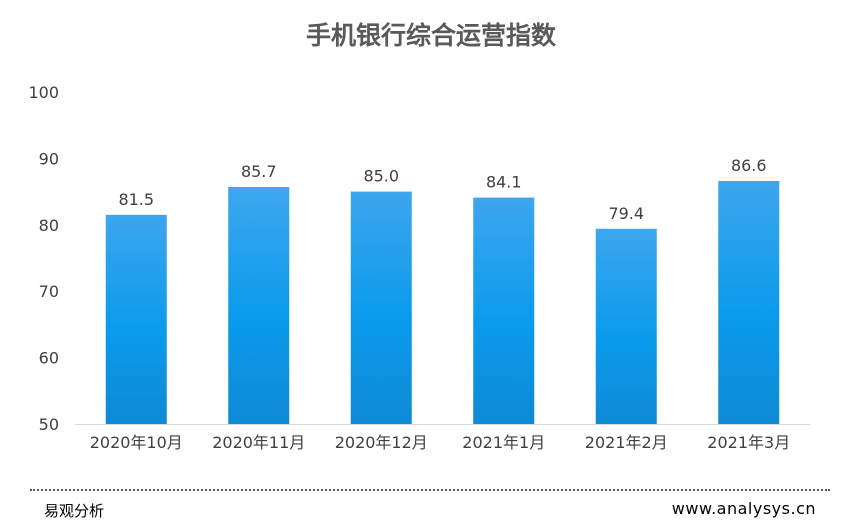  Describe the element at coordinates (430, 490) in the screenshot. I see `footer-divider` at that location.